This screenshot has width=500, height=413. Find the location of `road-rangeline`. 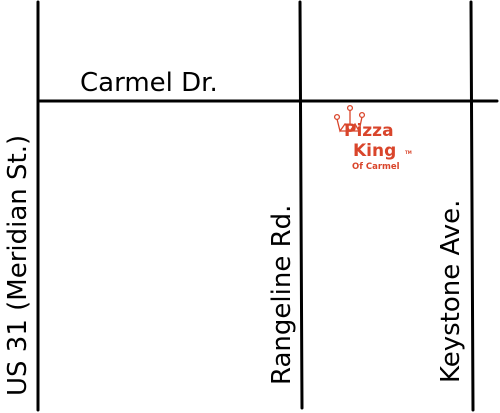

road-rangeline is located at coordinates (301, 205).